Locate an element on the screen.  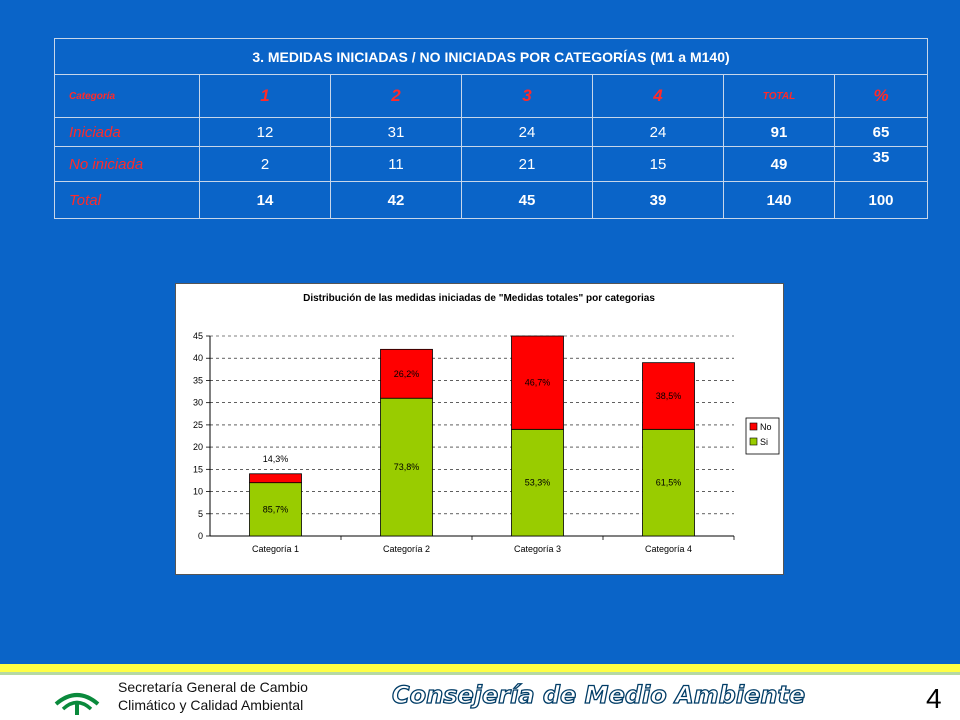
x-tick-label: Categoría 1 is located at coordinates (275, 549).